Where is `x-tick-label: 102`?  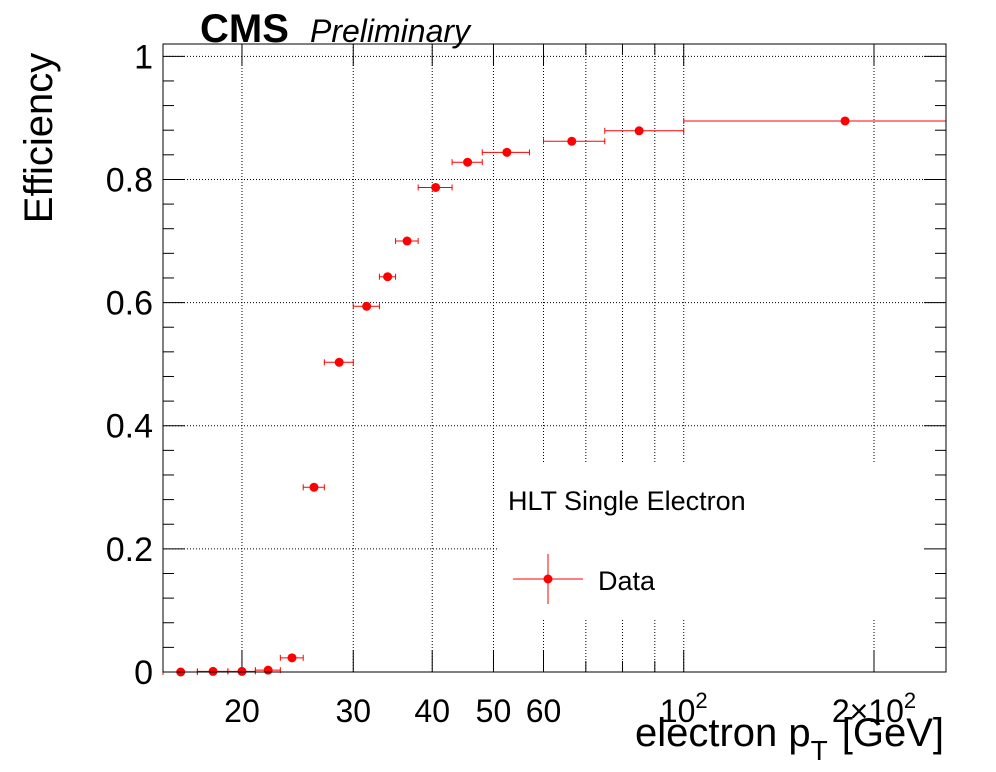 x-tick-label: 102 is located at coordinates (684, 708).